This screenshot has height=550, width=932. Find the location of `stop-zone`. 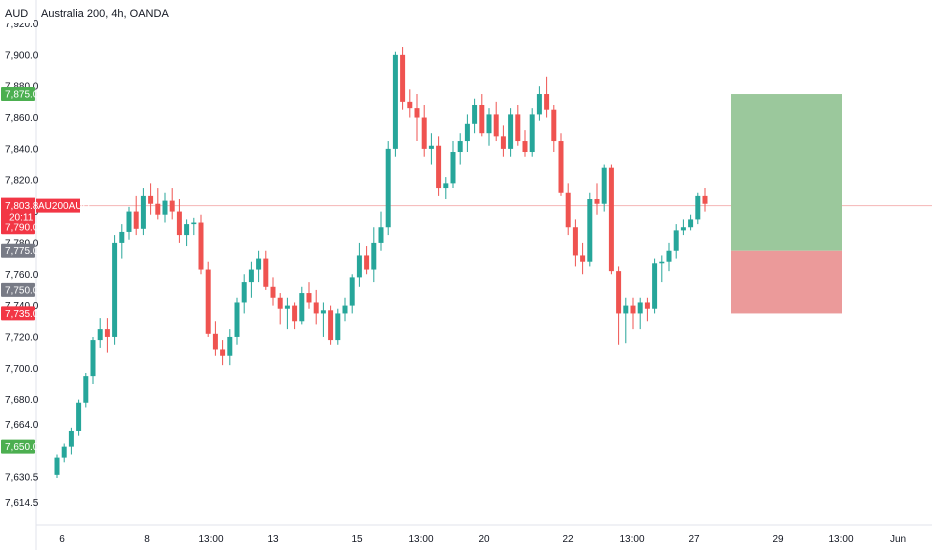

stop-zone is located at coordinates (786, 282).